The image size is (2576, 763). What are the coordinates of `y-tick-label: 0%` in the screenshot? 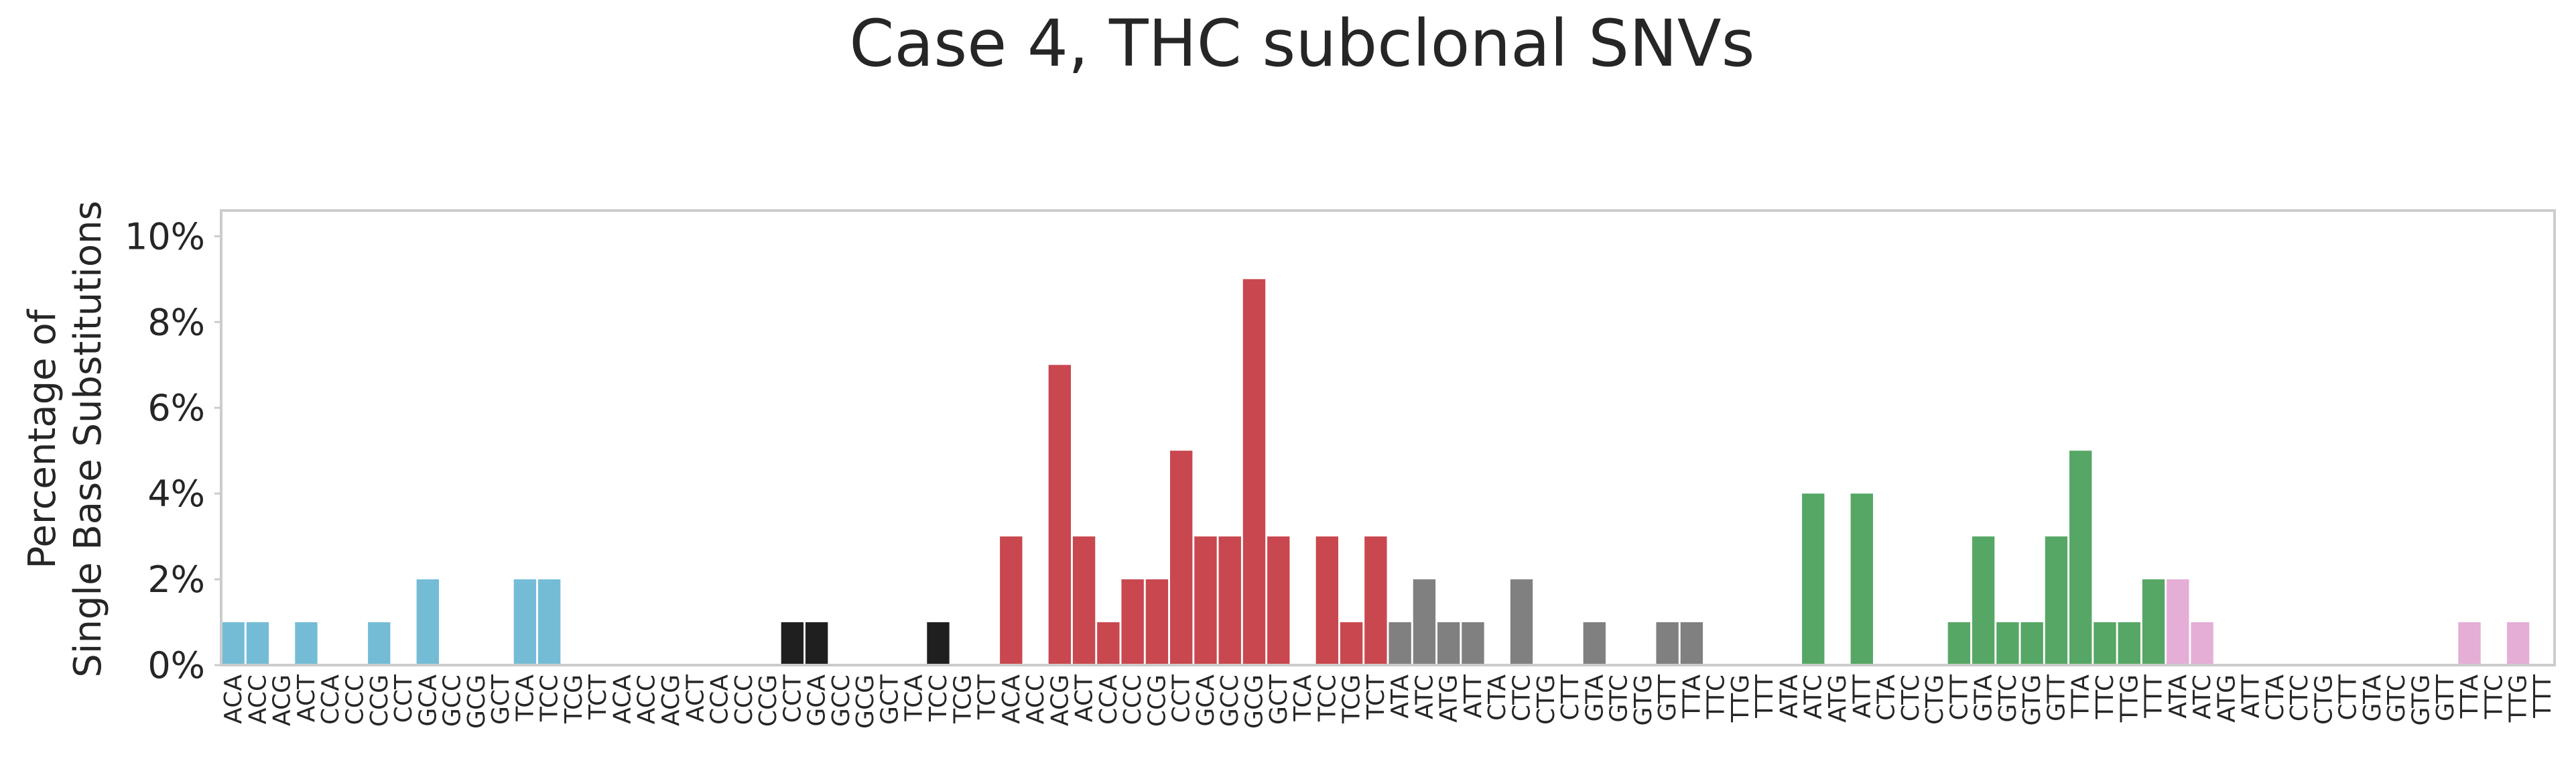 It's located at (176, 665).